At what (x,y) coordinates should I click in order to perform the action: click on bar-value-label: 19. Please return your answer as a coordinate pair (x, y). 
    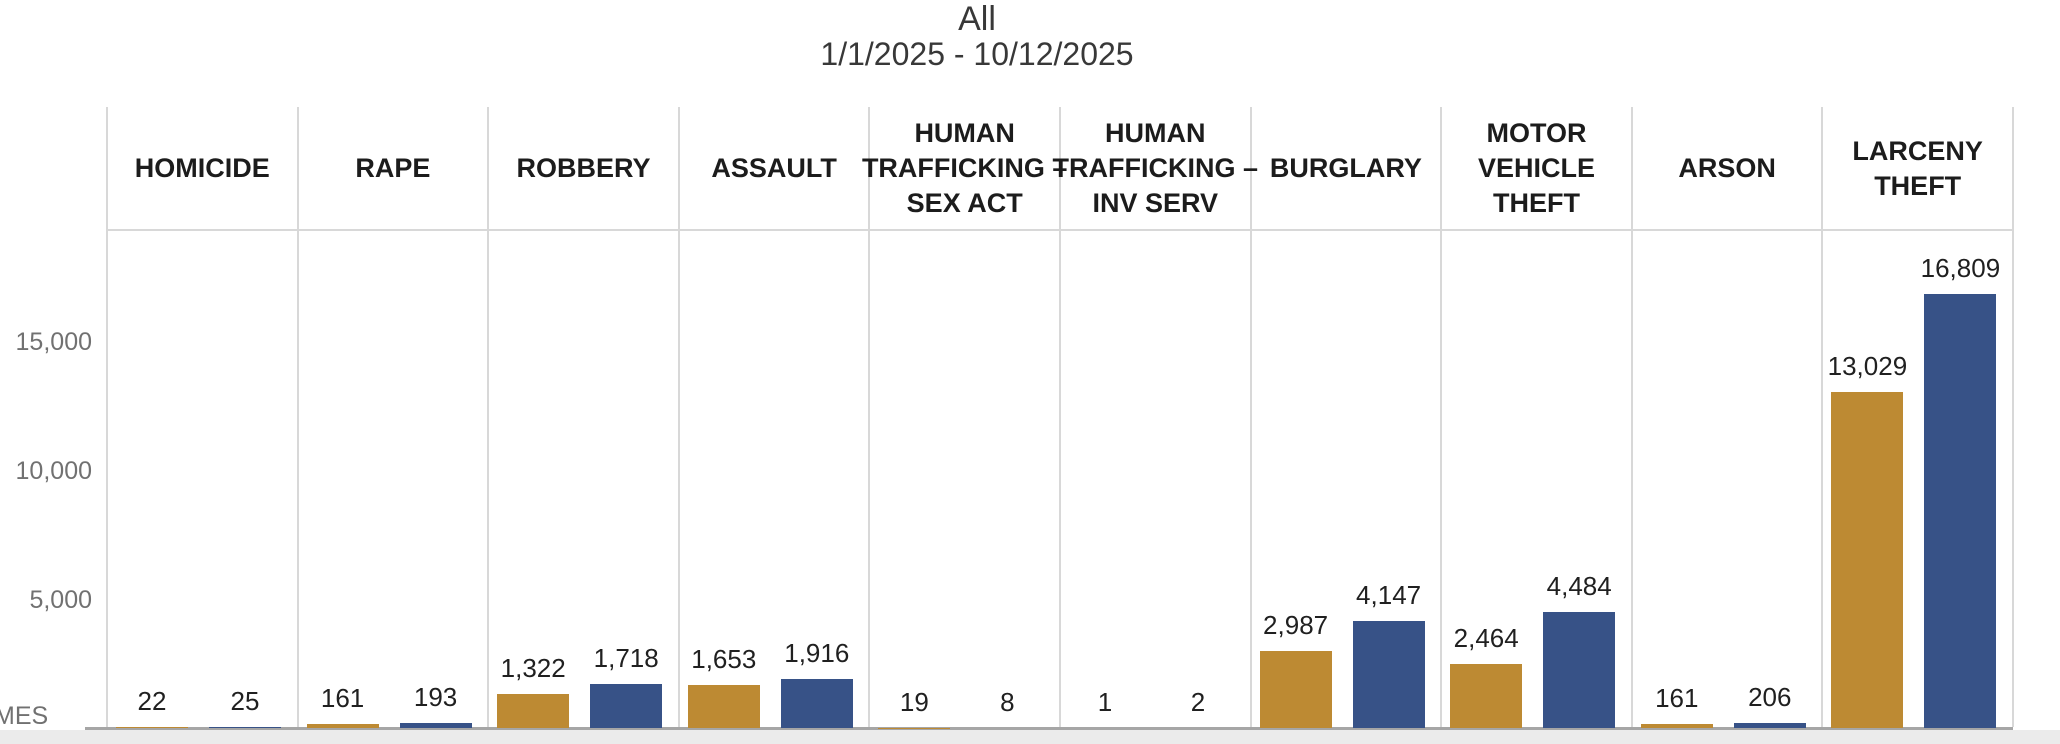
    Looking at the image, I should click on (914, 701).